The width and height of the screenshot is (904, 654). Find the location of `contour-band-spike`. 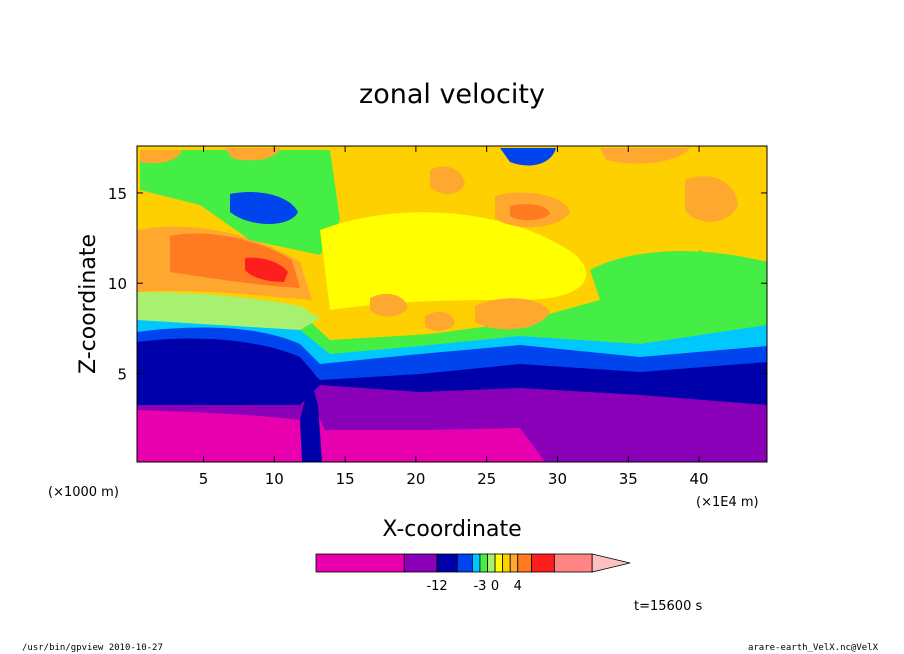

contour-band-spike is located at coordinates (311, 420).